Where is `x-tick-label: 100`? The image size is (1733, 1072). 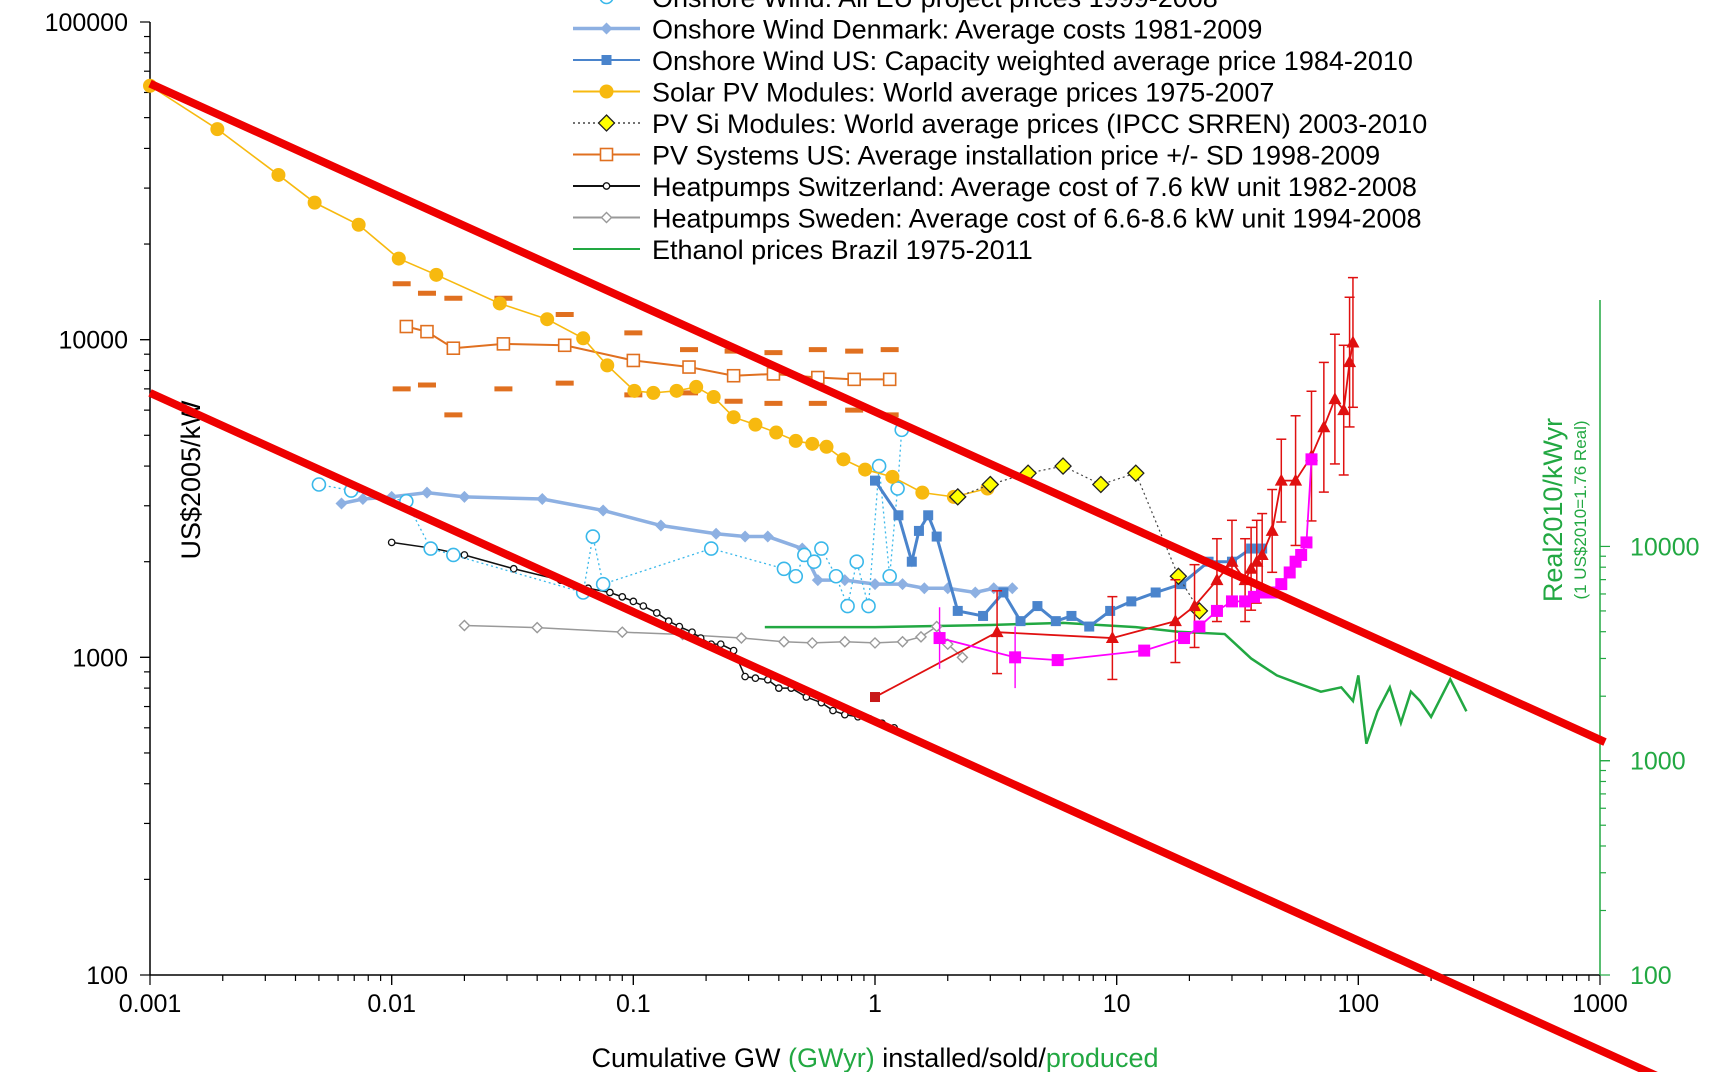 x-tick-label: 100 is located at coordinates (1358, 1004).